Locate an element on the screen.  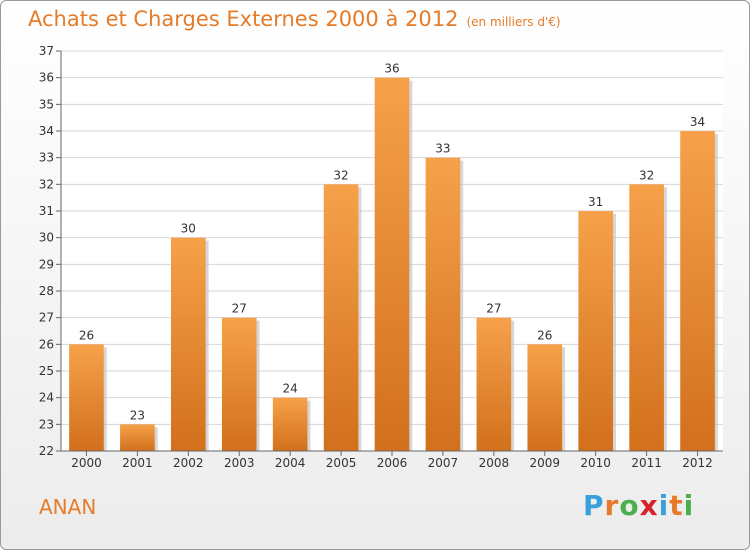
y-axis: 22 23 24 25 26 27 28 29 30 31 32 33 34 35 36 37 is located at coordinates (50, 251).